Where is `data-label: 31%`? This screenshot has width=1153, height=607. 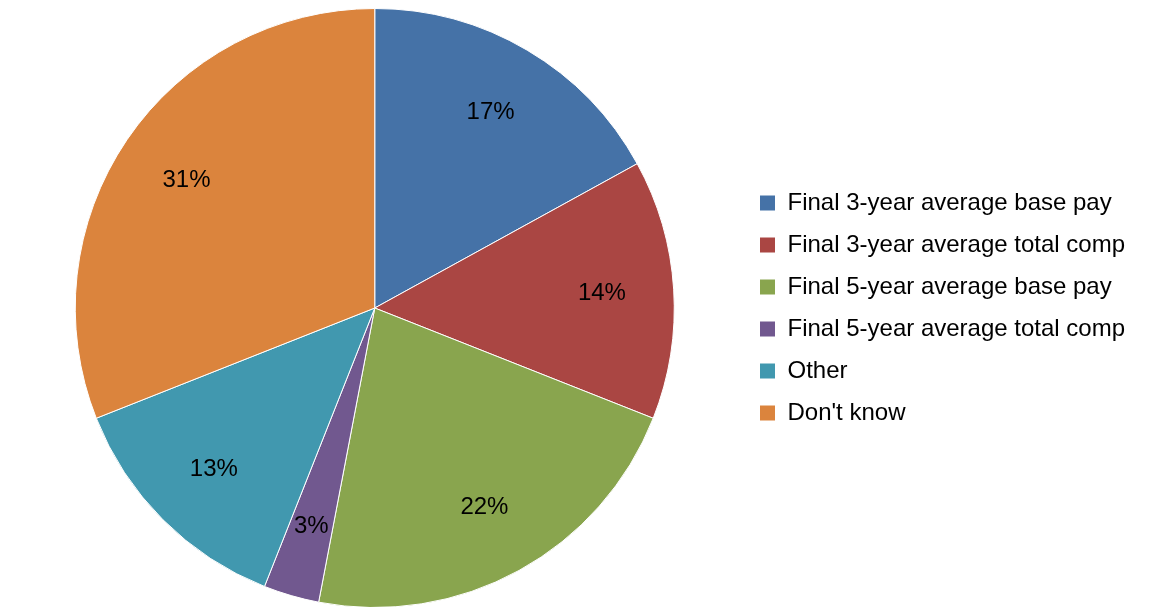
data-label: 31% is located at coordinates (186, 178).